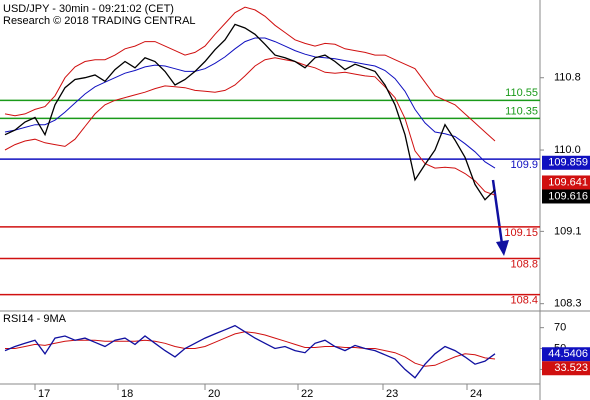  Describe the element at coordinates (476, 394) in the screenshot. I see `x-tick-label: 24` at that location.